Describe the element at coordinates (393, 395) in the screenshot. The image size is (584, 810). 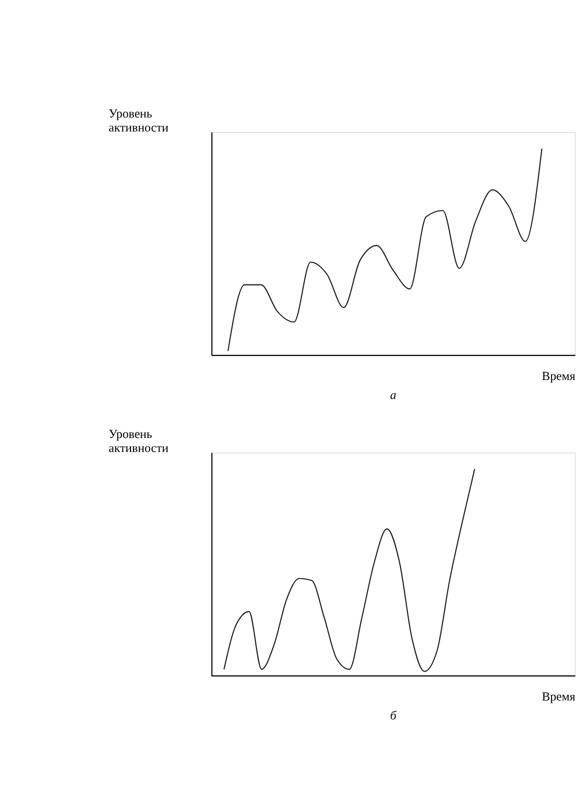
I see `text: а` at that location.